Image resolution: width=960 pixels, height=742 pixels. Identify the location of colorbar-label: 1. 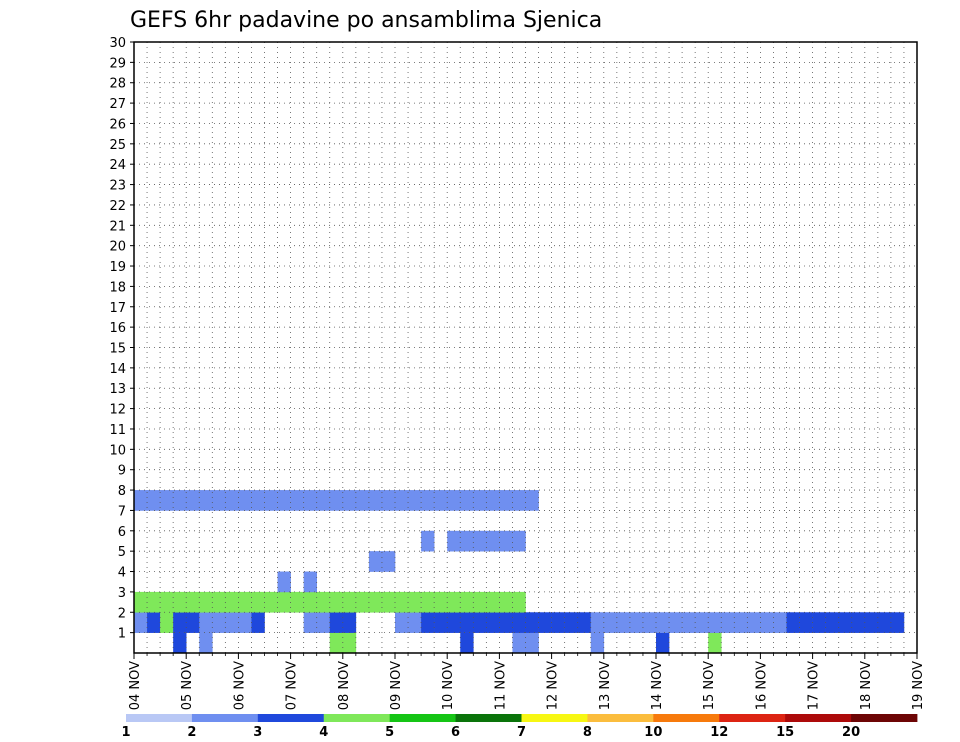
(125, 732).